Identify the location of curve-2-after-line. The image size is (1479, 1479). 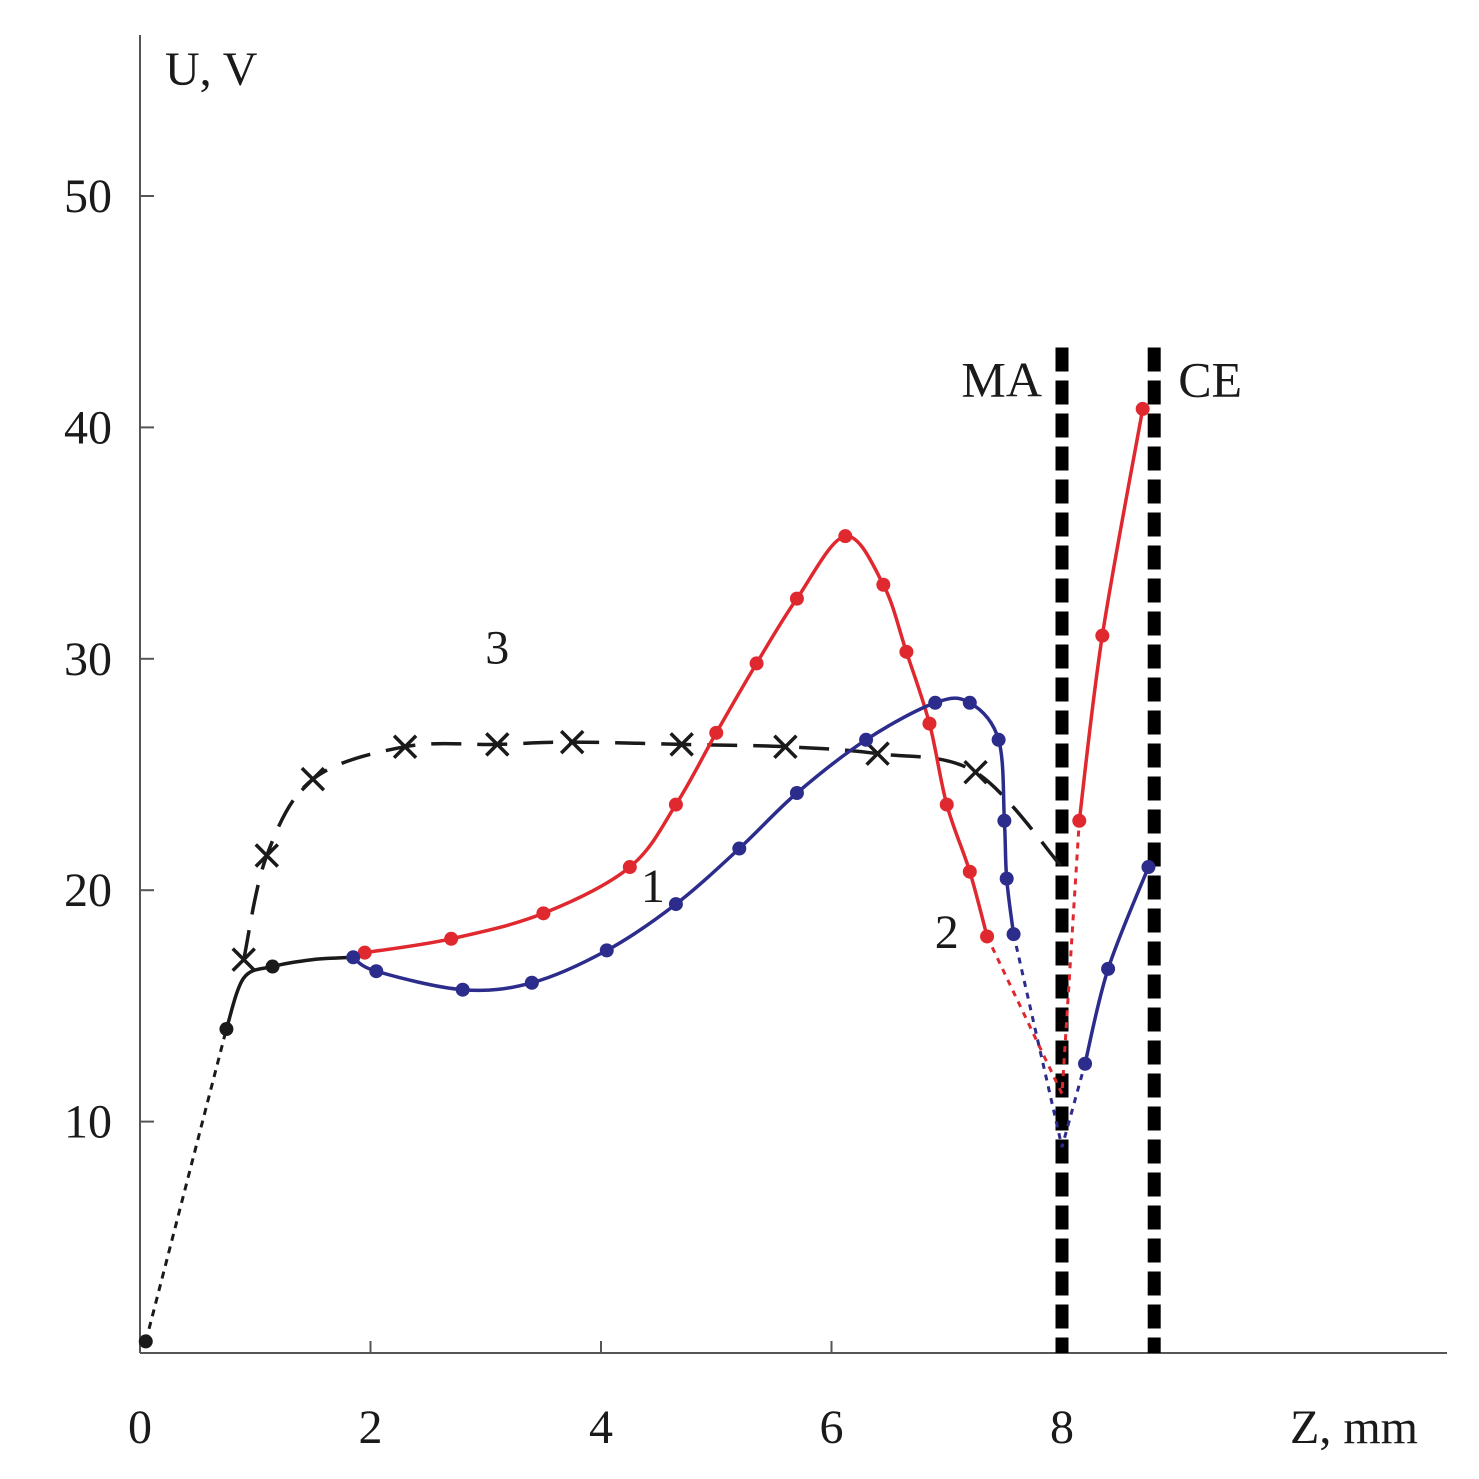
(1117, 965).